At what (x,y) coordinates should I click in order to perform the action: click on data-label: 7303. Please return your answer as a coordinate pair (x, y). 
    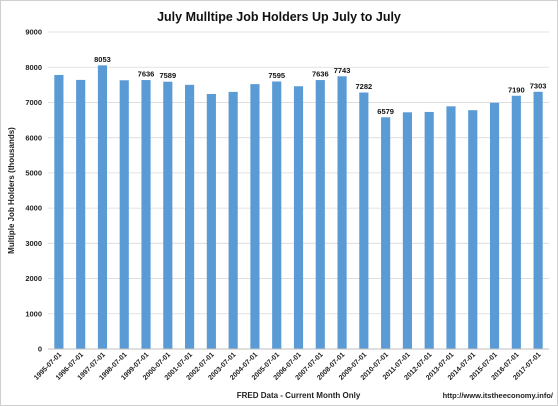
    Looking at the image, I should click on (538, 85).